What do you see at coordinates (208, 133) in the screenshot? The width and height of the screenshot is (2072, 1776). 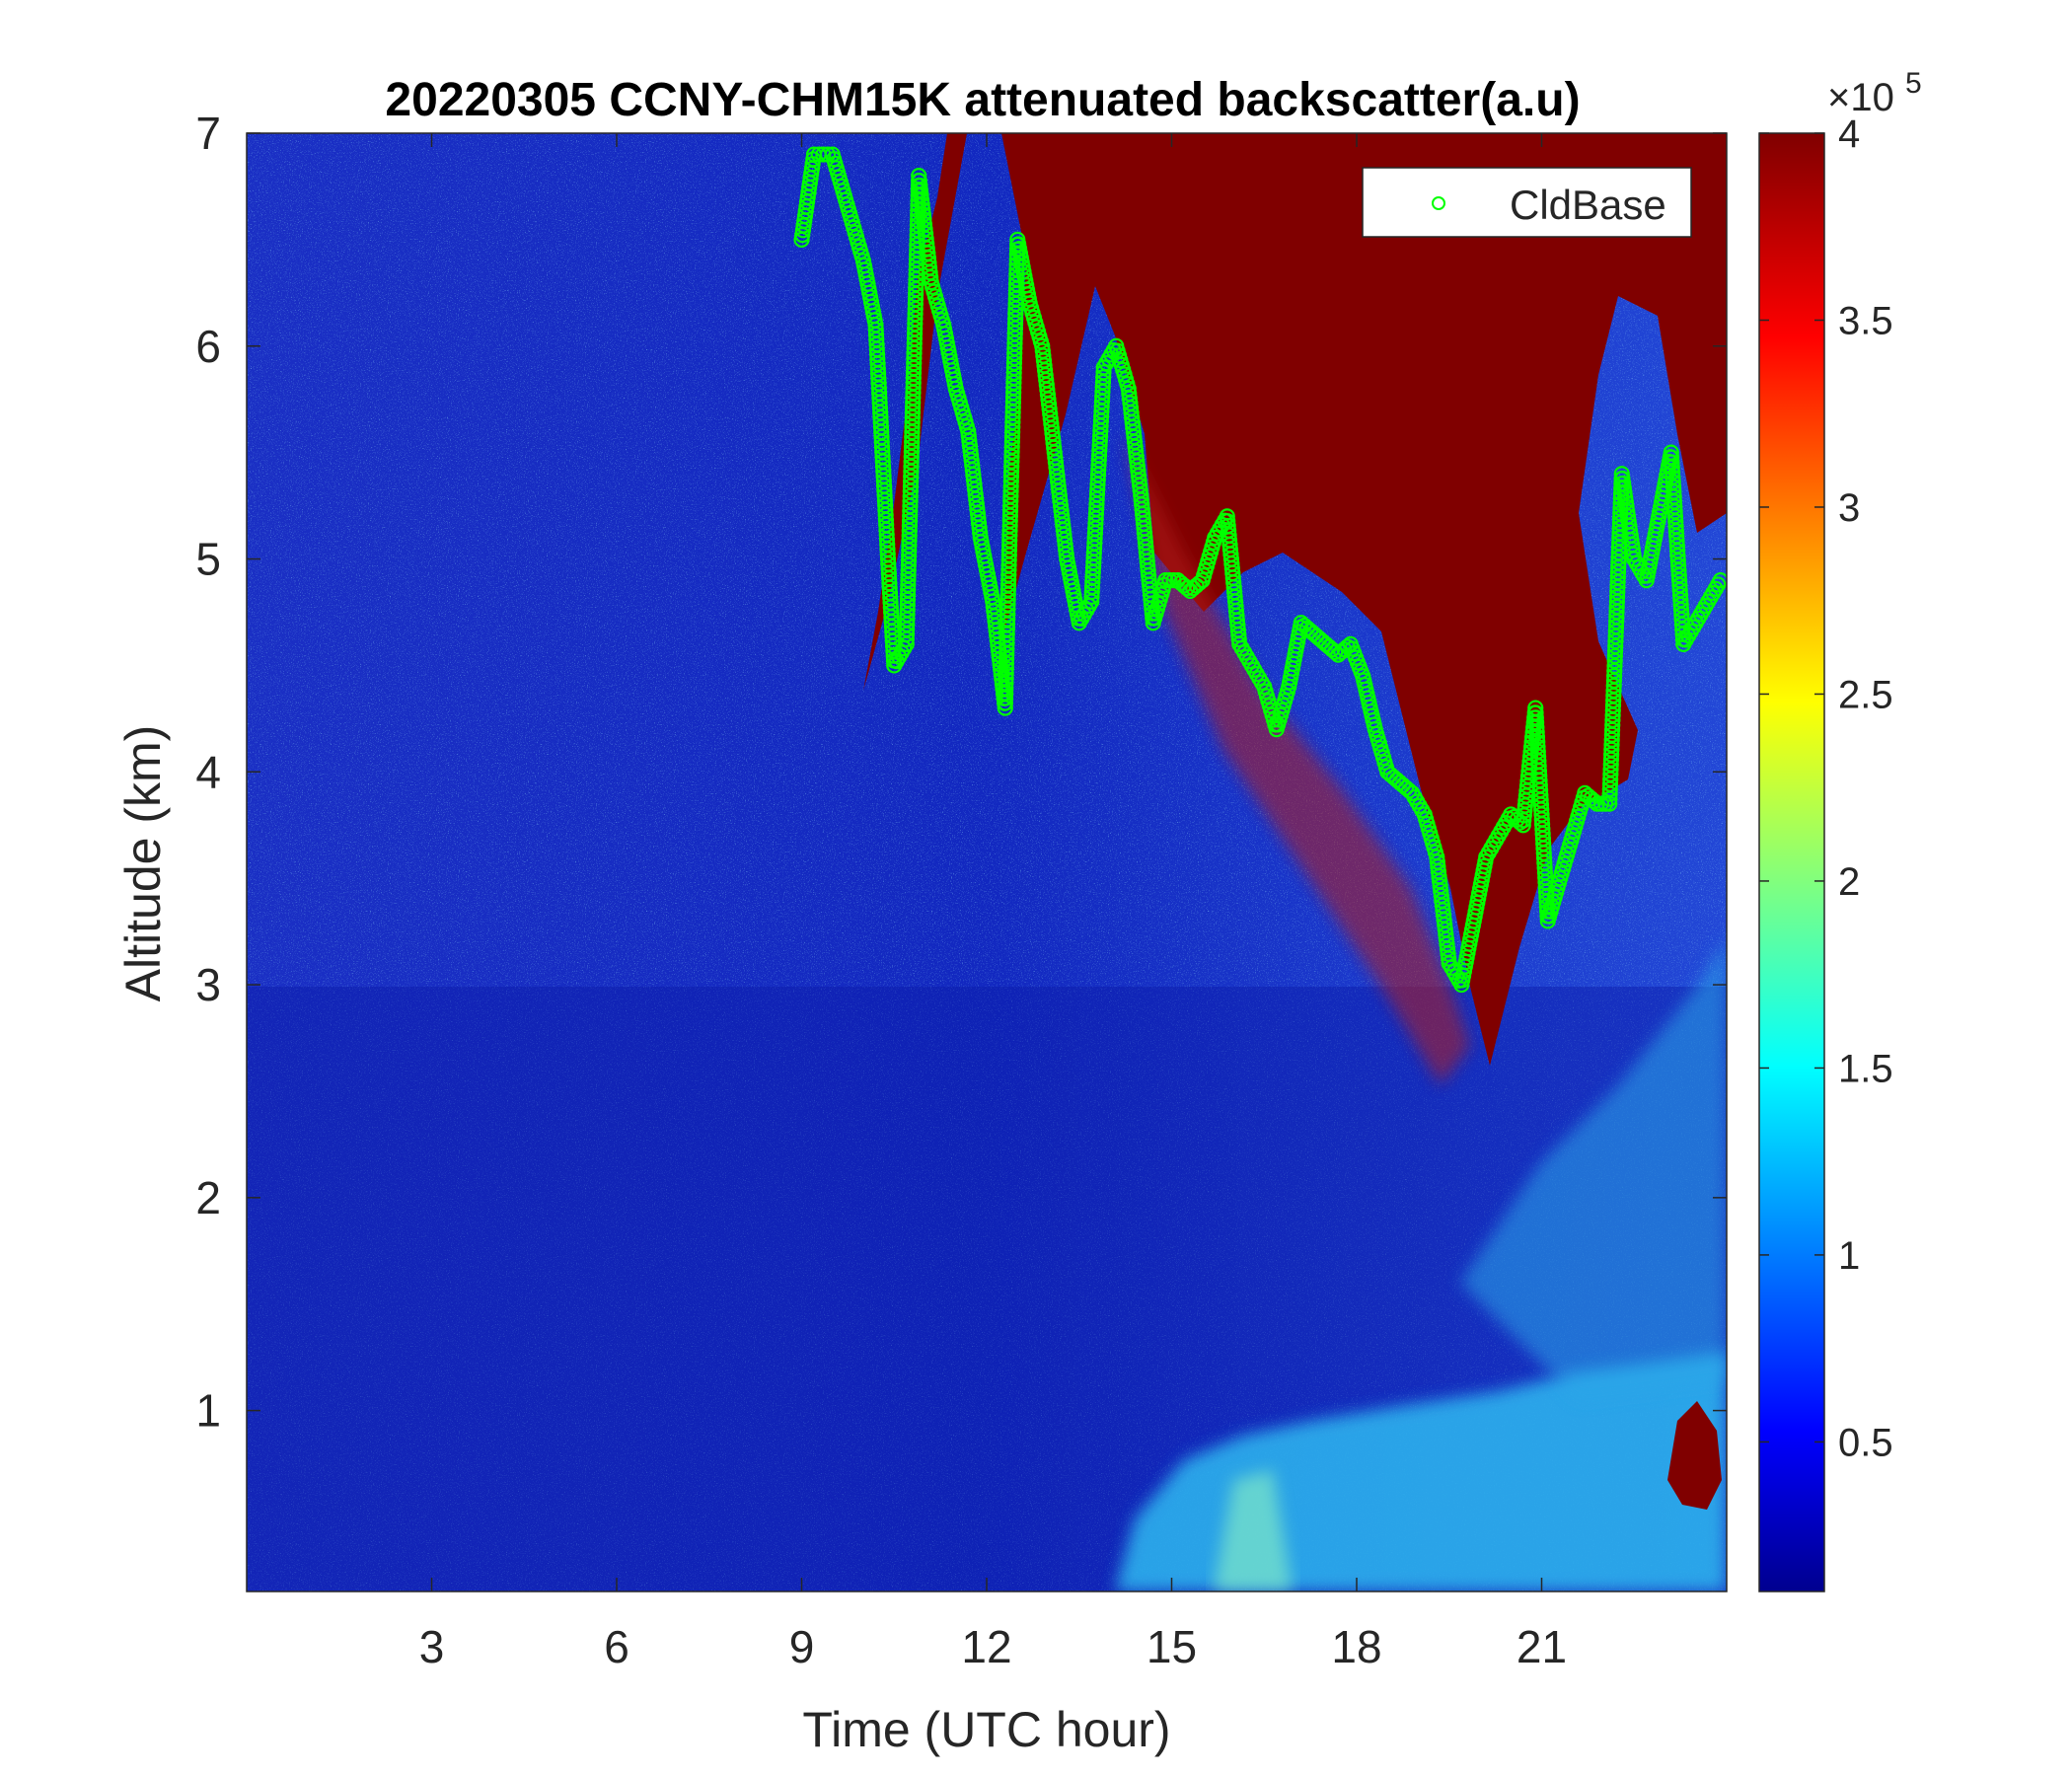 I see `y-tick-label: 7` at bounding box center [208, 133].